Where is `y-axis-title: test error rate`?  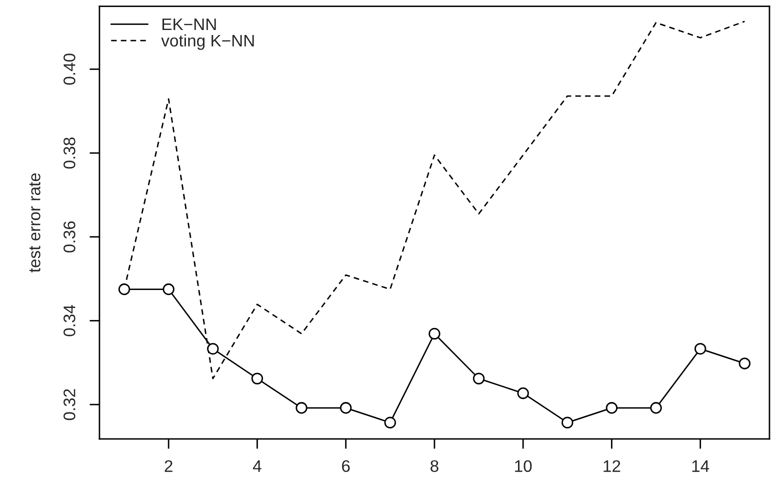
y-axis-title: test error rate is located at coordinates (34, 222).